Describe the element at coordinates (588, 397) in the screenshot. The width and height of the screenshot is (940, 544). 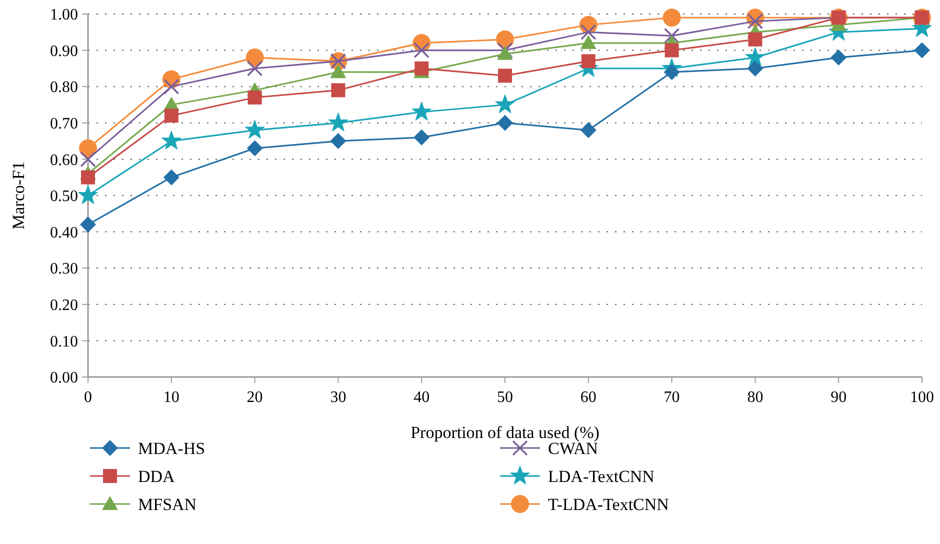
I see `x-tick-label: 60` at that location.